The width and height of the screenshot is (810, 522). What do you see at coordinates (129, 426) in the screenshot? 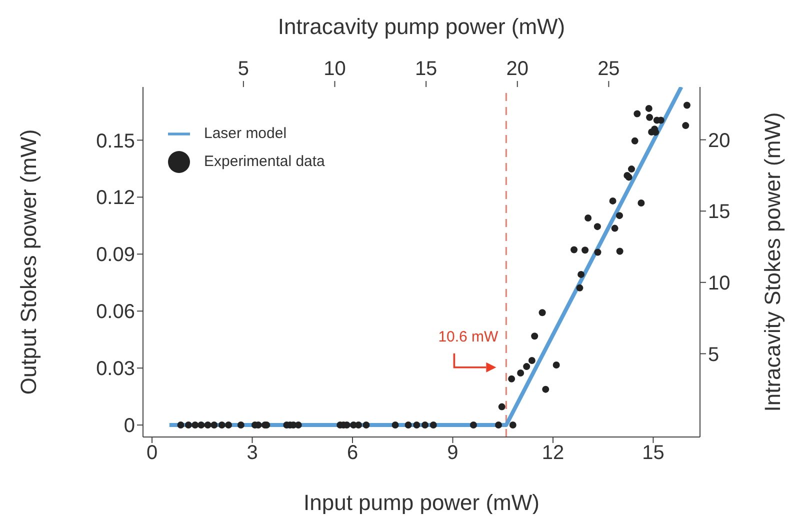
I see `y-tick-label: 0` at bounding box center [129, 426].